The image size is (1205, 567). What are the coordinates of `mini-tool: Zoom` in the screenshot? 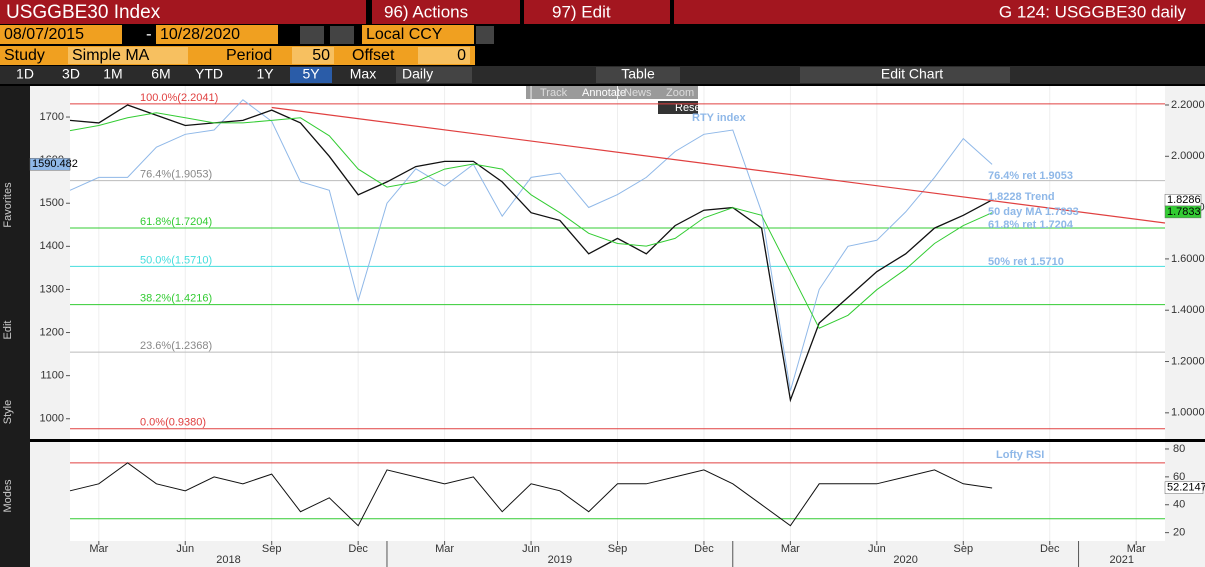 It's located at (680, 93).